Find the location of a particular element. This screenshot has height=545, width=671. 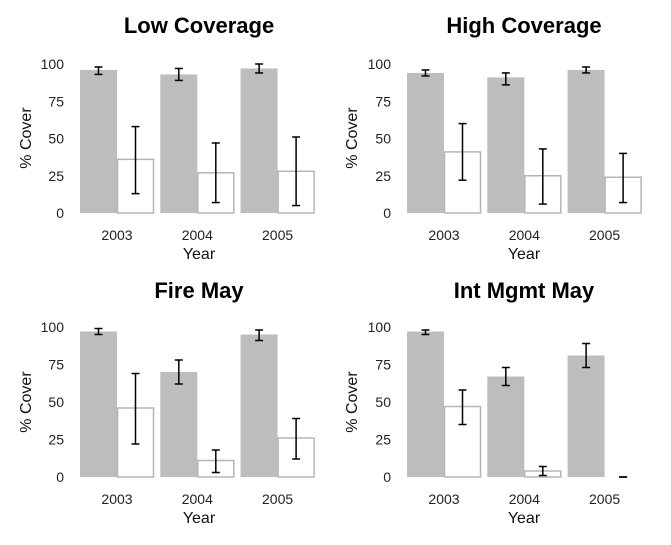

chart-title: Fire May is located at coordinates (199, 290).